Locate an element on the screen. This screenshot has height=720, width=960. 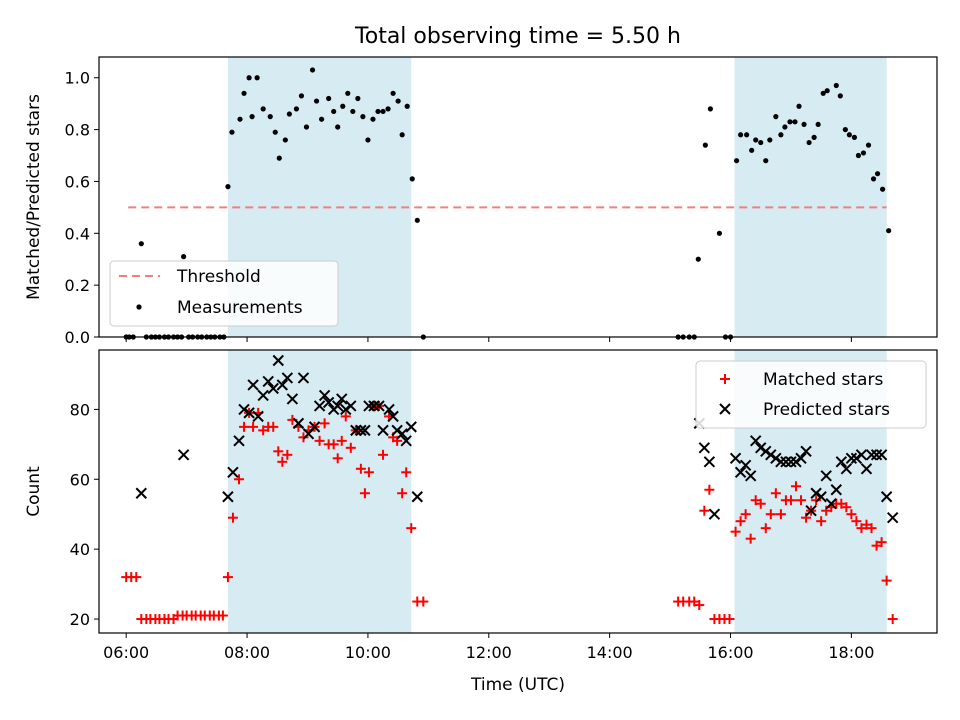
y-tick-label: 0.2 is located at coordinates (77, 285).